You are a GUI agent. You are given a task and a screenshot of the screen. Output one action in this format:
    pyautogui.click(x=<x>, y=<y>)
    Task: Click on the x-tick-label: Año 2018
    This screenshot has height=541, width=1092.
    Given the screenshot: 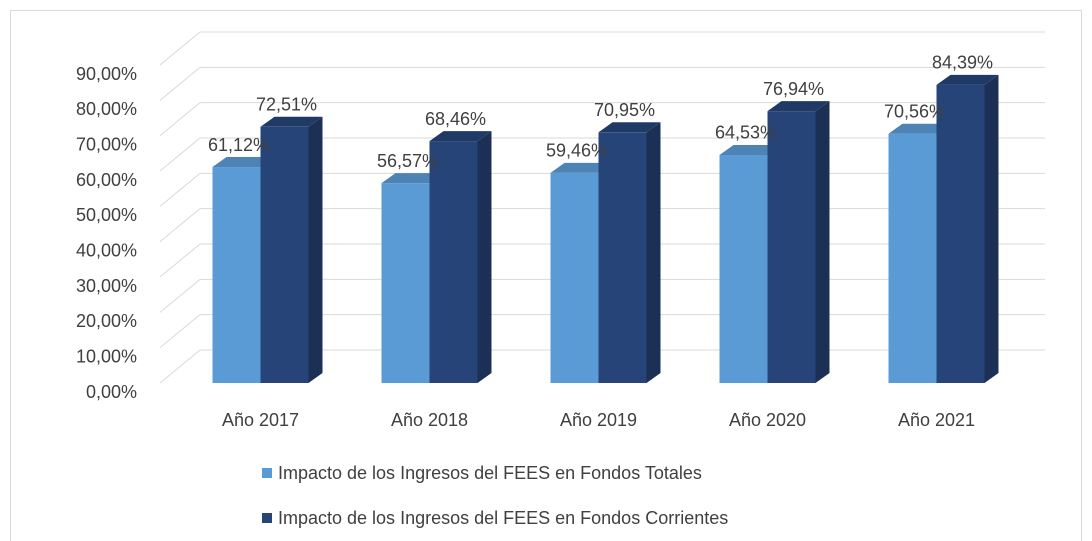 What is the action you would take?
    pyautogui.click(x=429, y=420)
    